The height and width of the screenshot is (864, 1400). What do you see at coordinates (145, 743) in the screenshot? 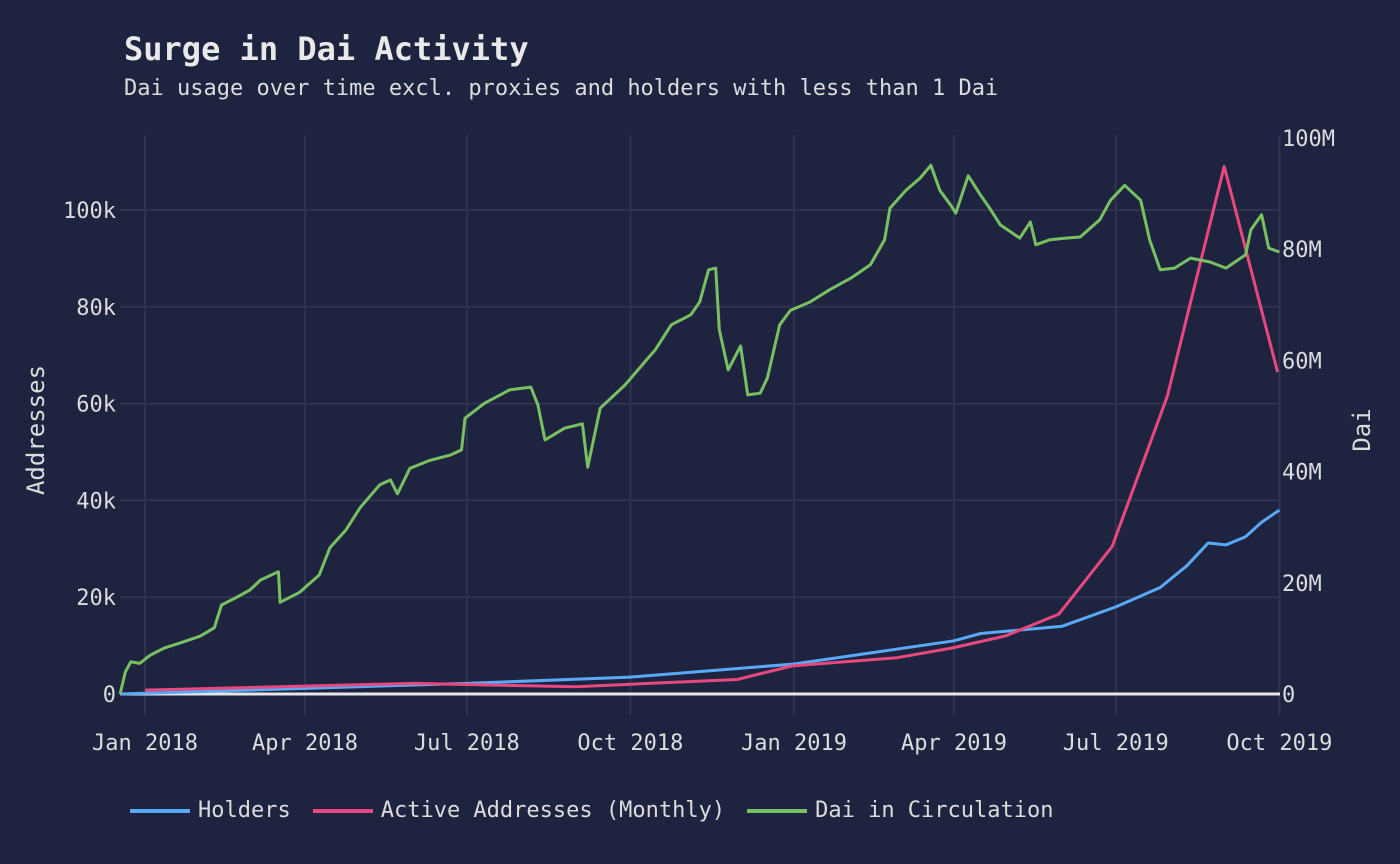
I see `x-tick-label: Jan 2018` at bounding box center [145, 743].